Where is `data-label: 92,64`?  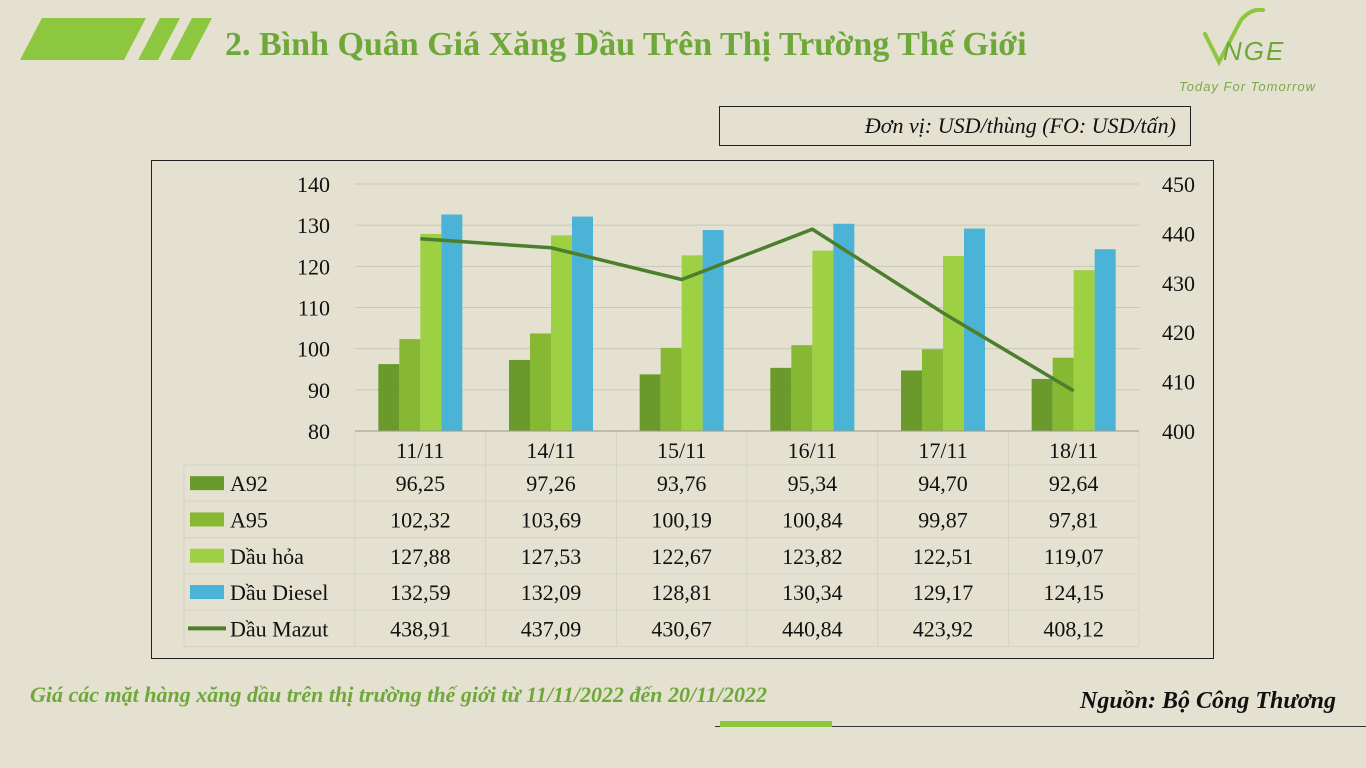 data-label: 92,64 is located at coordinates (1074, 483).